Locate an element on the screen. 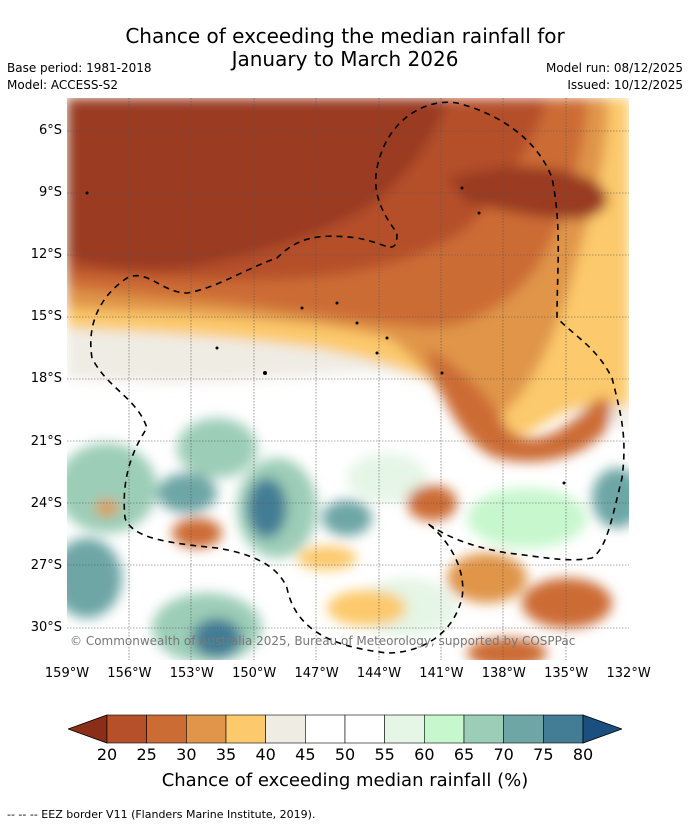 This screenshot has width=690, height=827. latitude-label: 15°S is located at coordinates (46, 317).